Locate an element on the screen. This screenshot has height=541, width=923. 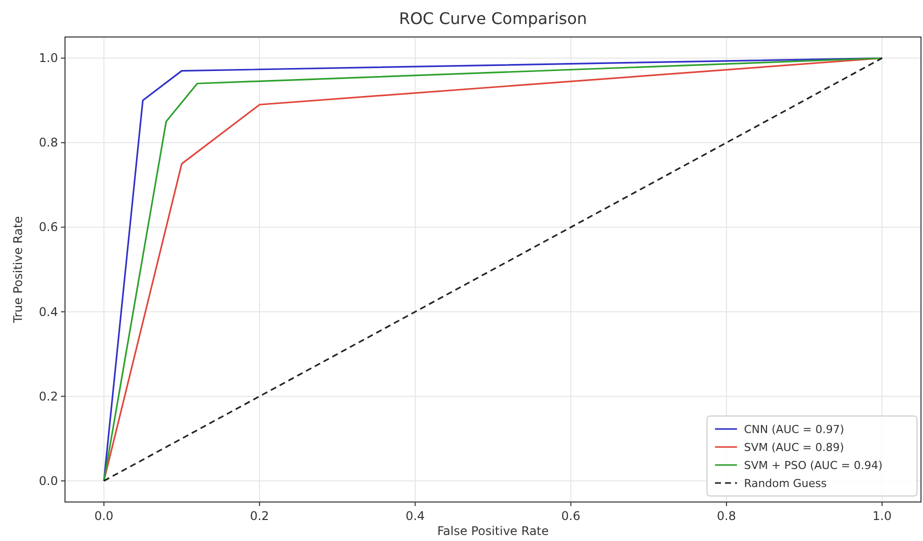
x-tick-label: 0.0 is located at coordinates (104, 516).